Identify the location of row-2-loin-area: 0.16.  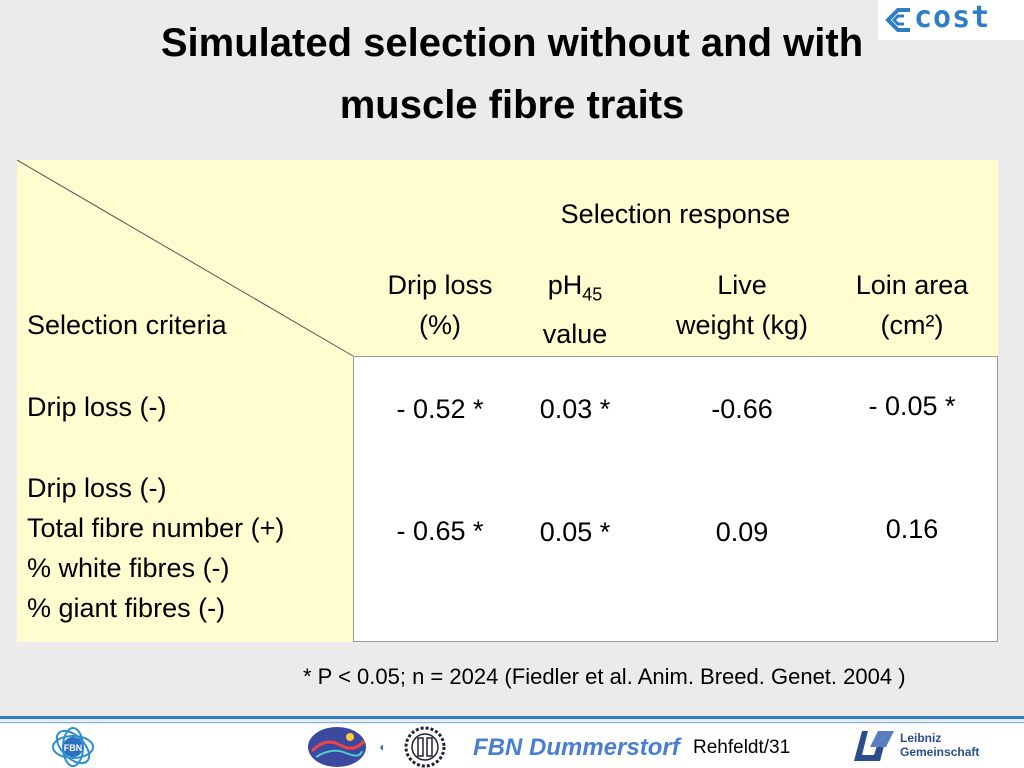
(912, 529).